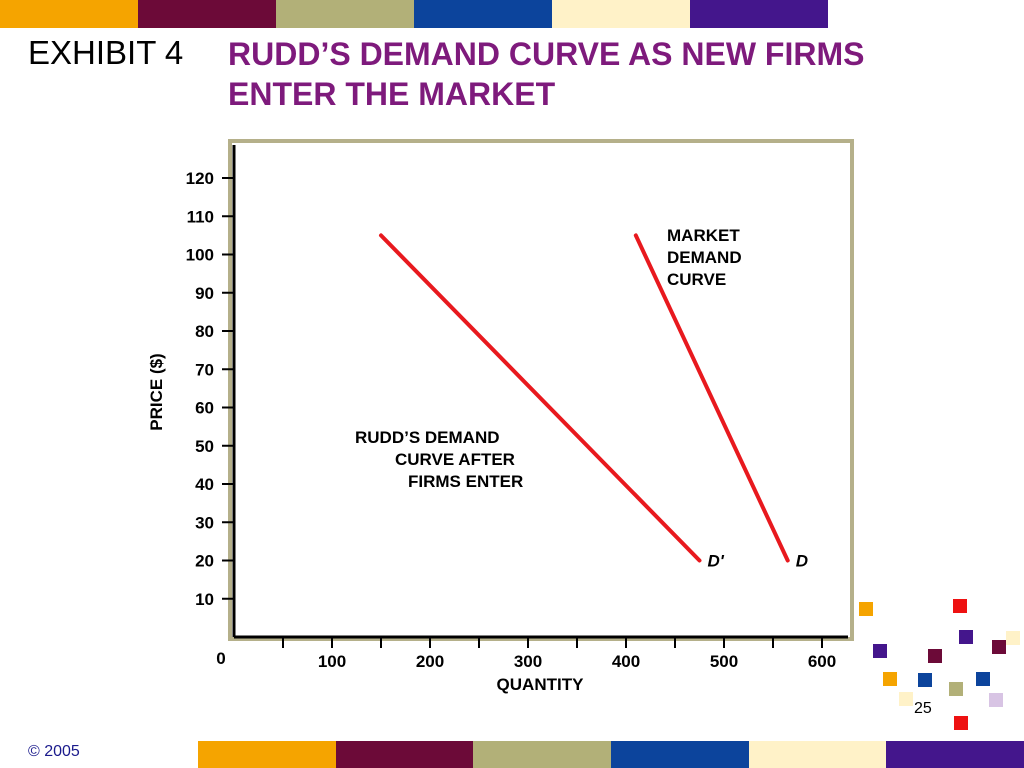  Describe the element at coordinates (204, 408) in the screenshot. I see `y-tick-label: 60` at that location.